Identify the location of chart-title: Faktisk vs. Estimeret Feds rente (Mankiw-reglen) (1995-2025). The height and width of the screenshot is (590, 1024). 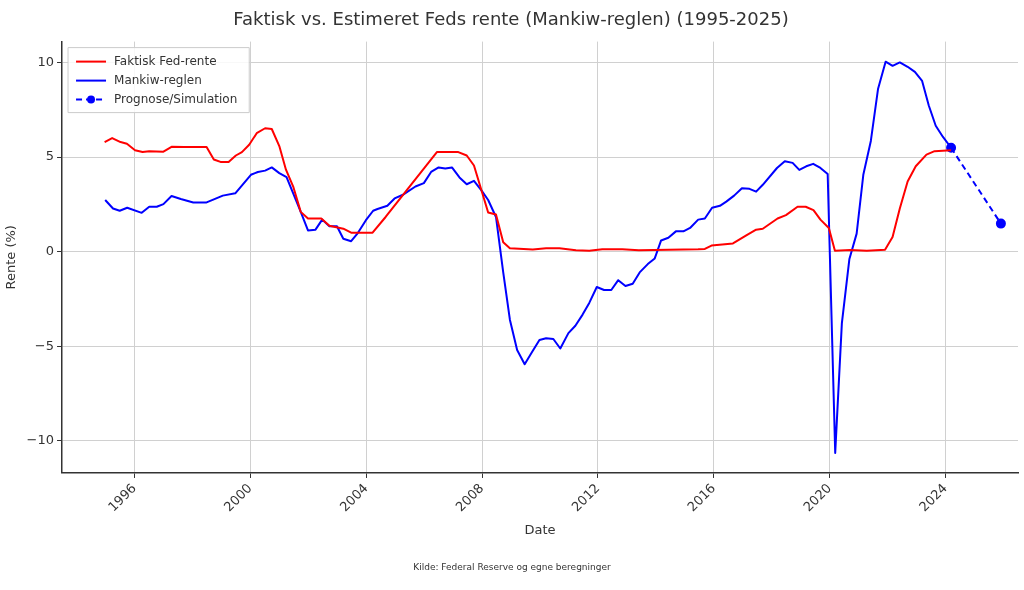
(511, 19).